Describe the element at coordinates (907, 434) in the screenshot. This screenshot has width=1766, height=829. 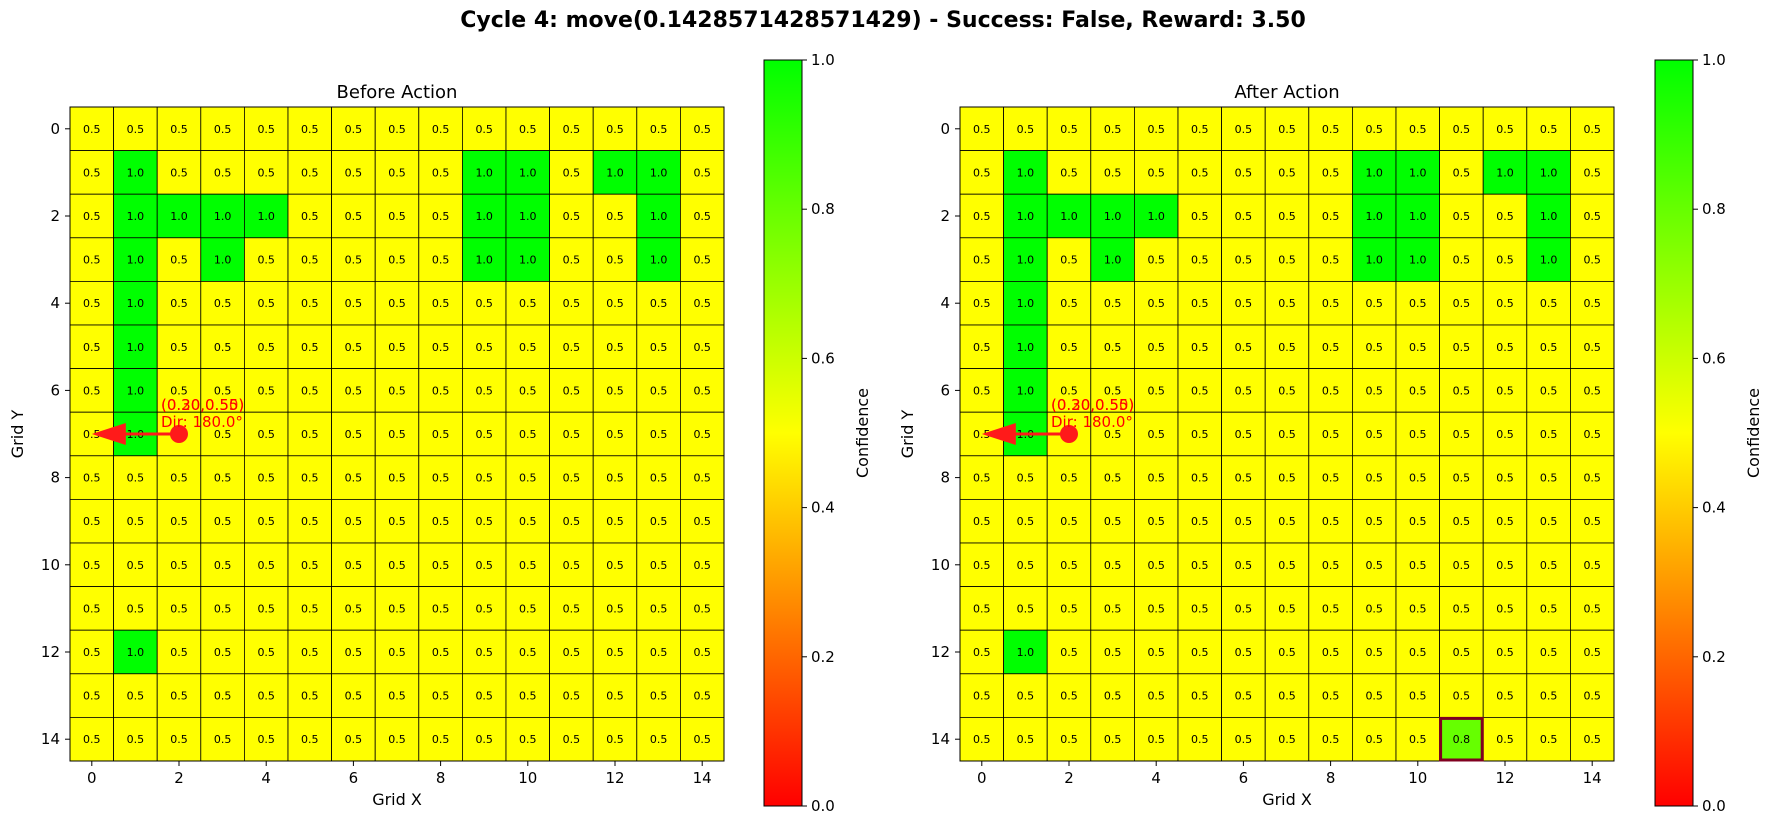
I see `y-axis-label: Grid Y` at that location.